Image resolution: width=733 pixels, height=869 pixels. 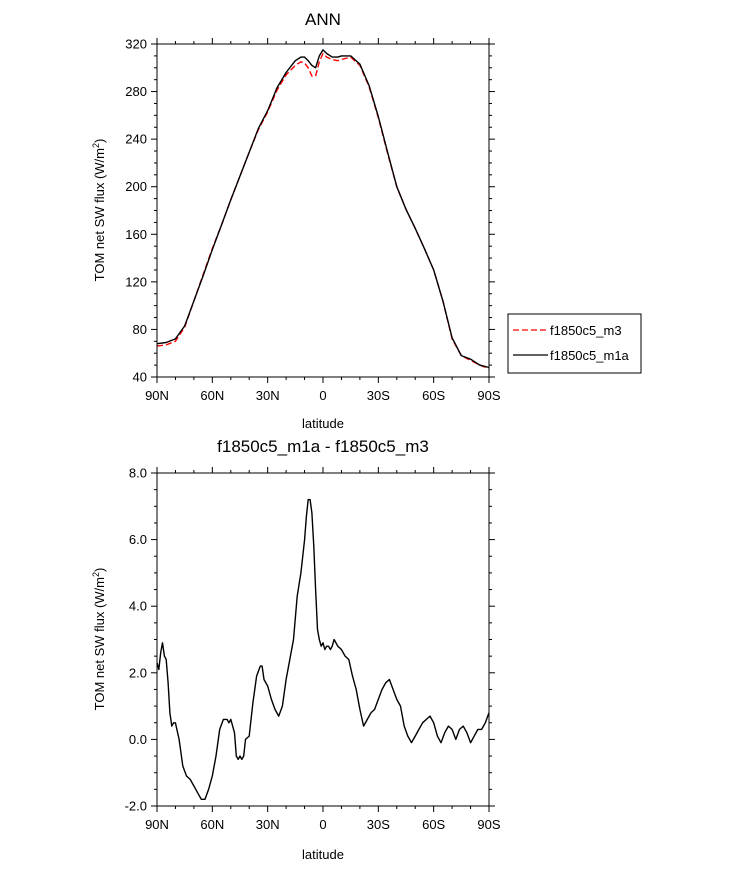 What do you see at coordinates (136, 186) in the screenshot?
I see `y-tick-label: 200` at bounding box center [136, 186].